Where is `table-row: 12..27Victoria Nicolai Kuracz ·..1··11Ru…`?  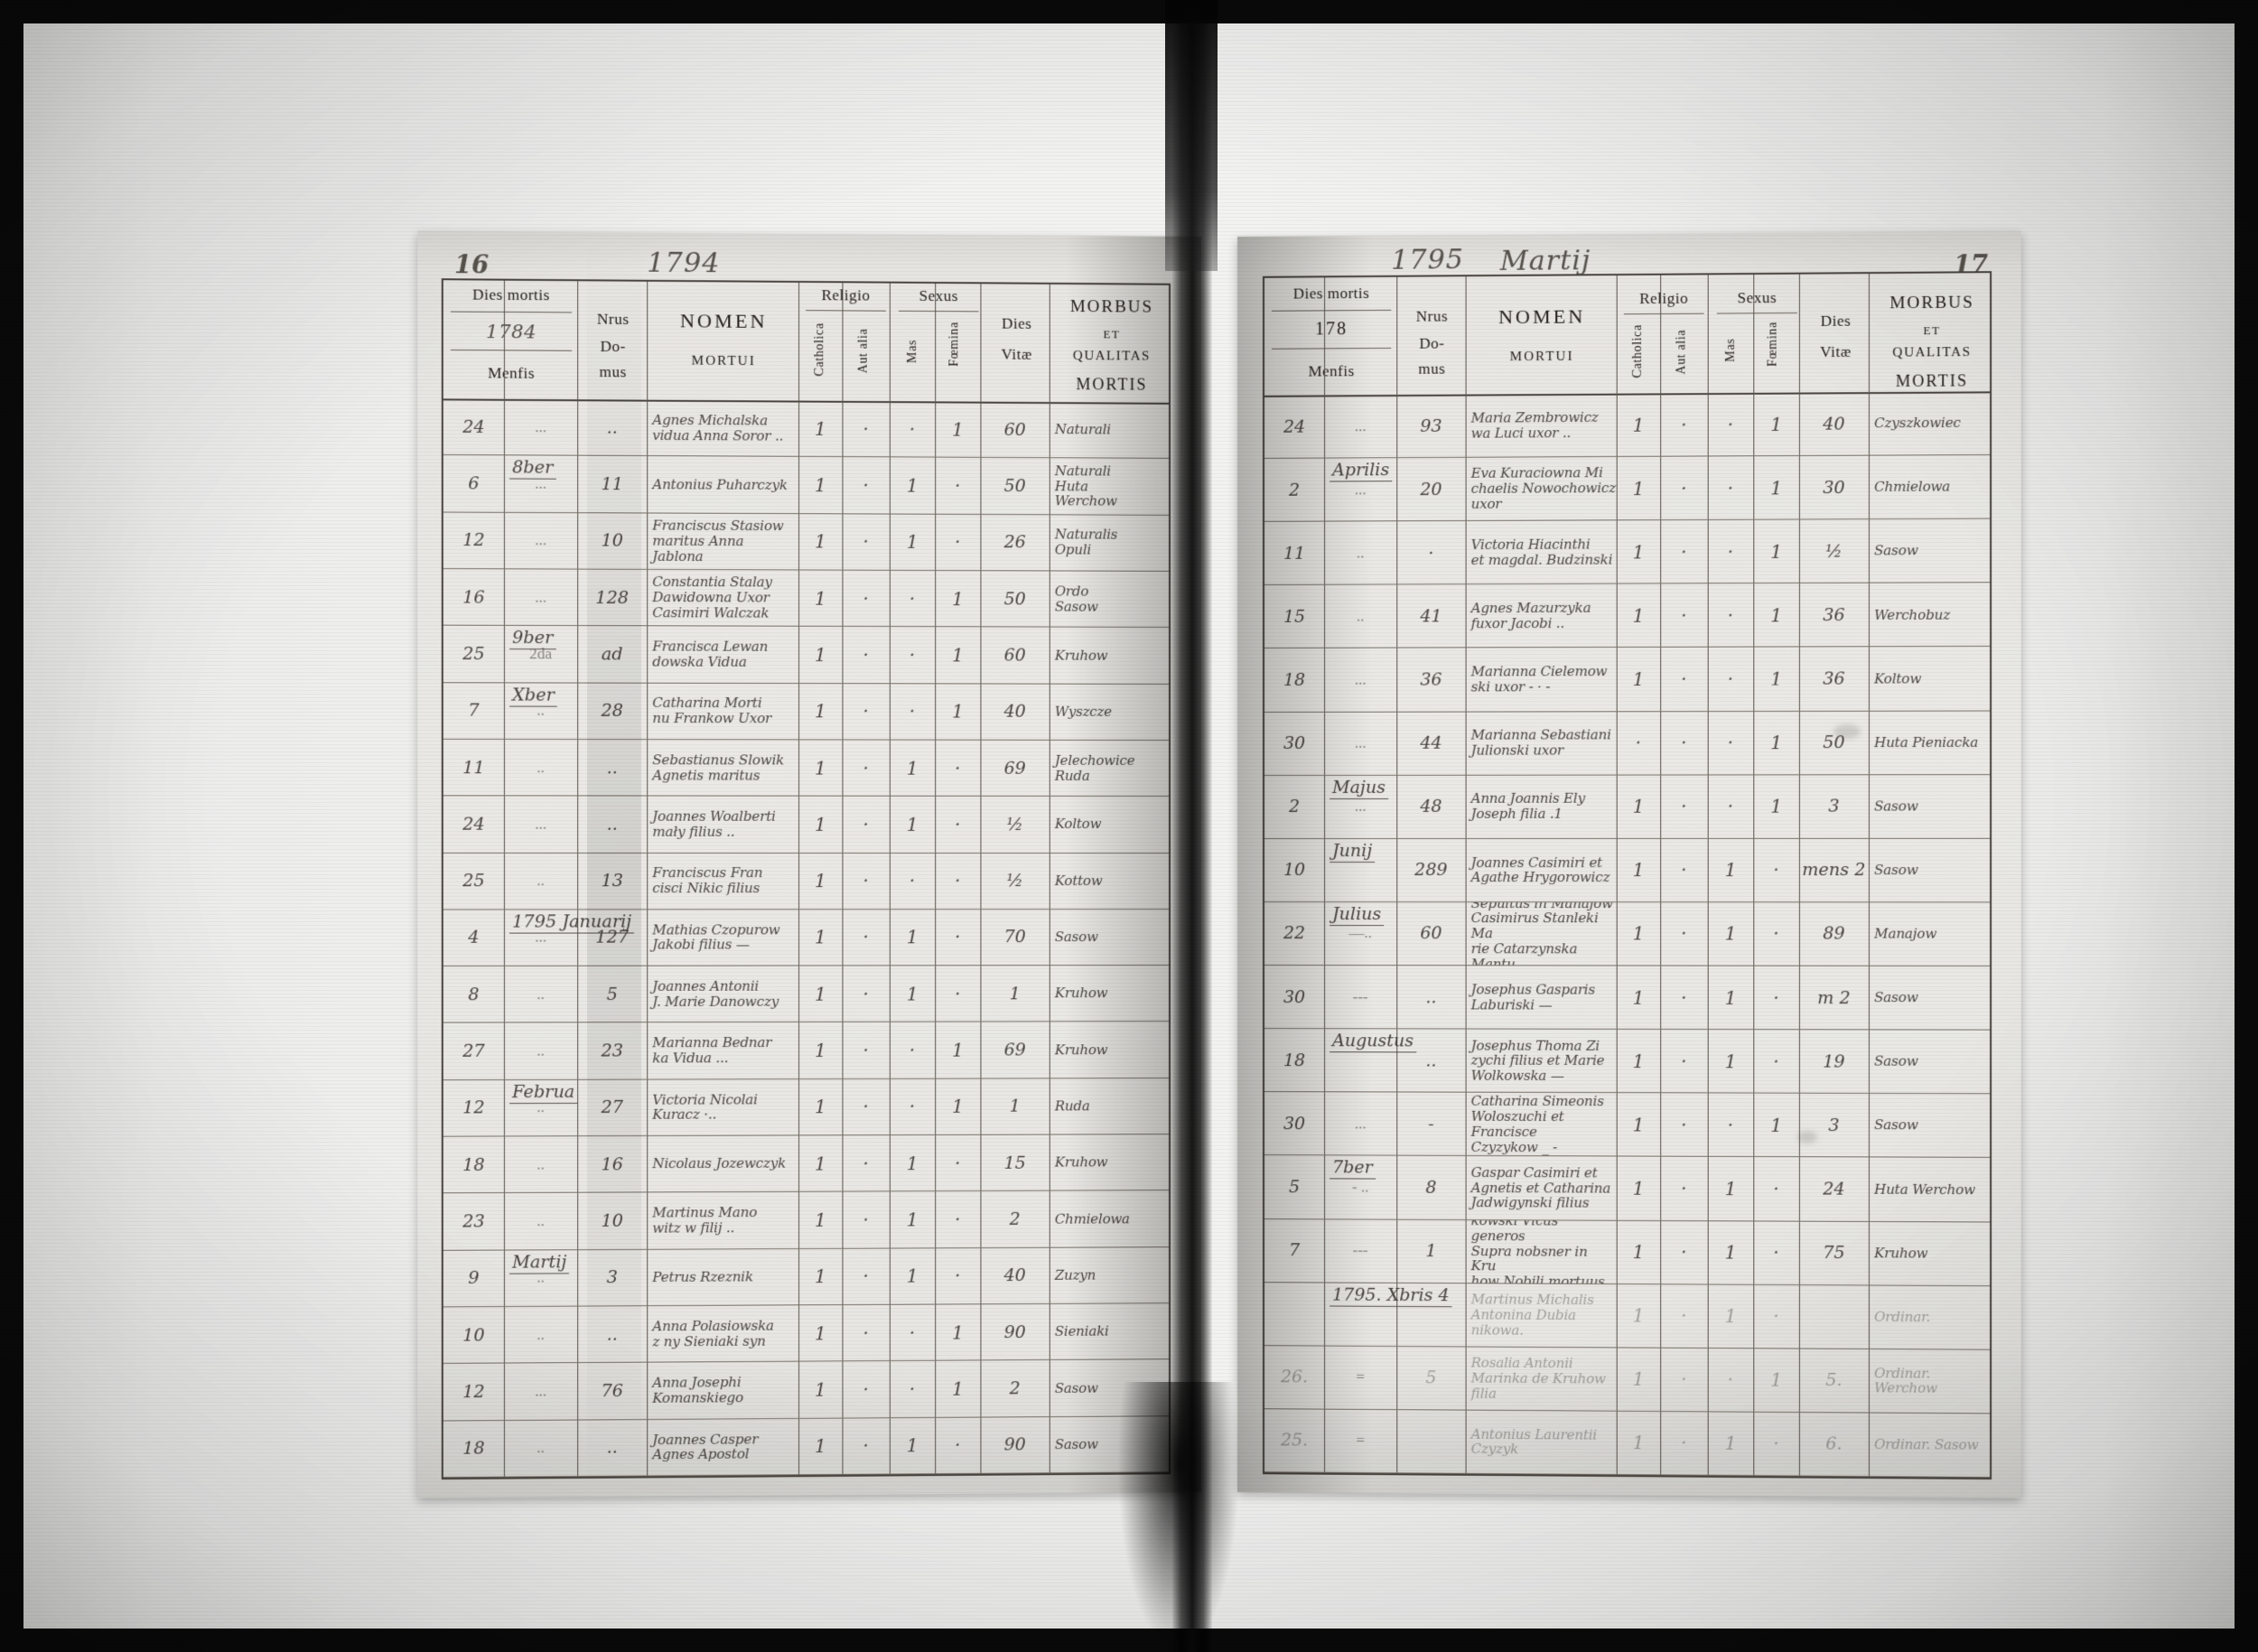
table-row: 12..27Victoria Nicolai Kuracz ·..1··11Ru… is located at coordinates (806, 1108).